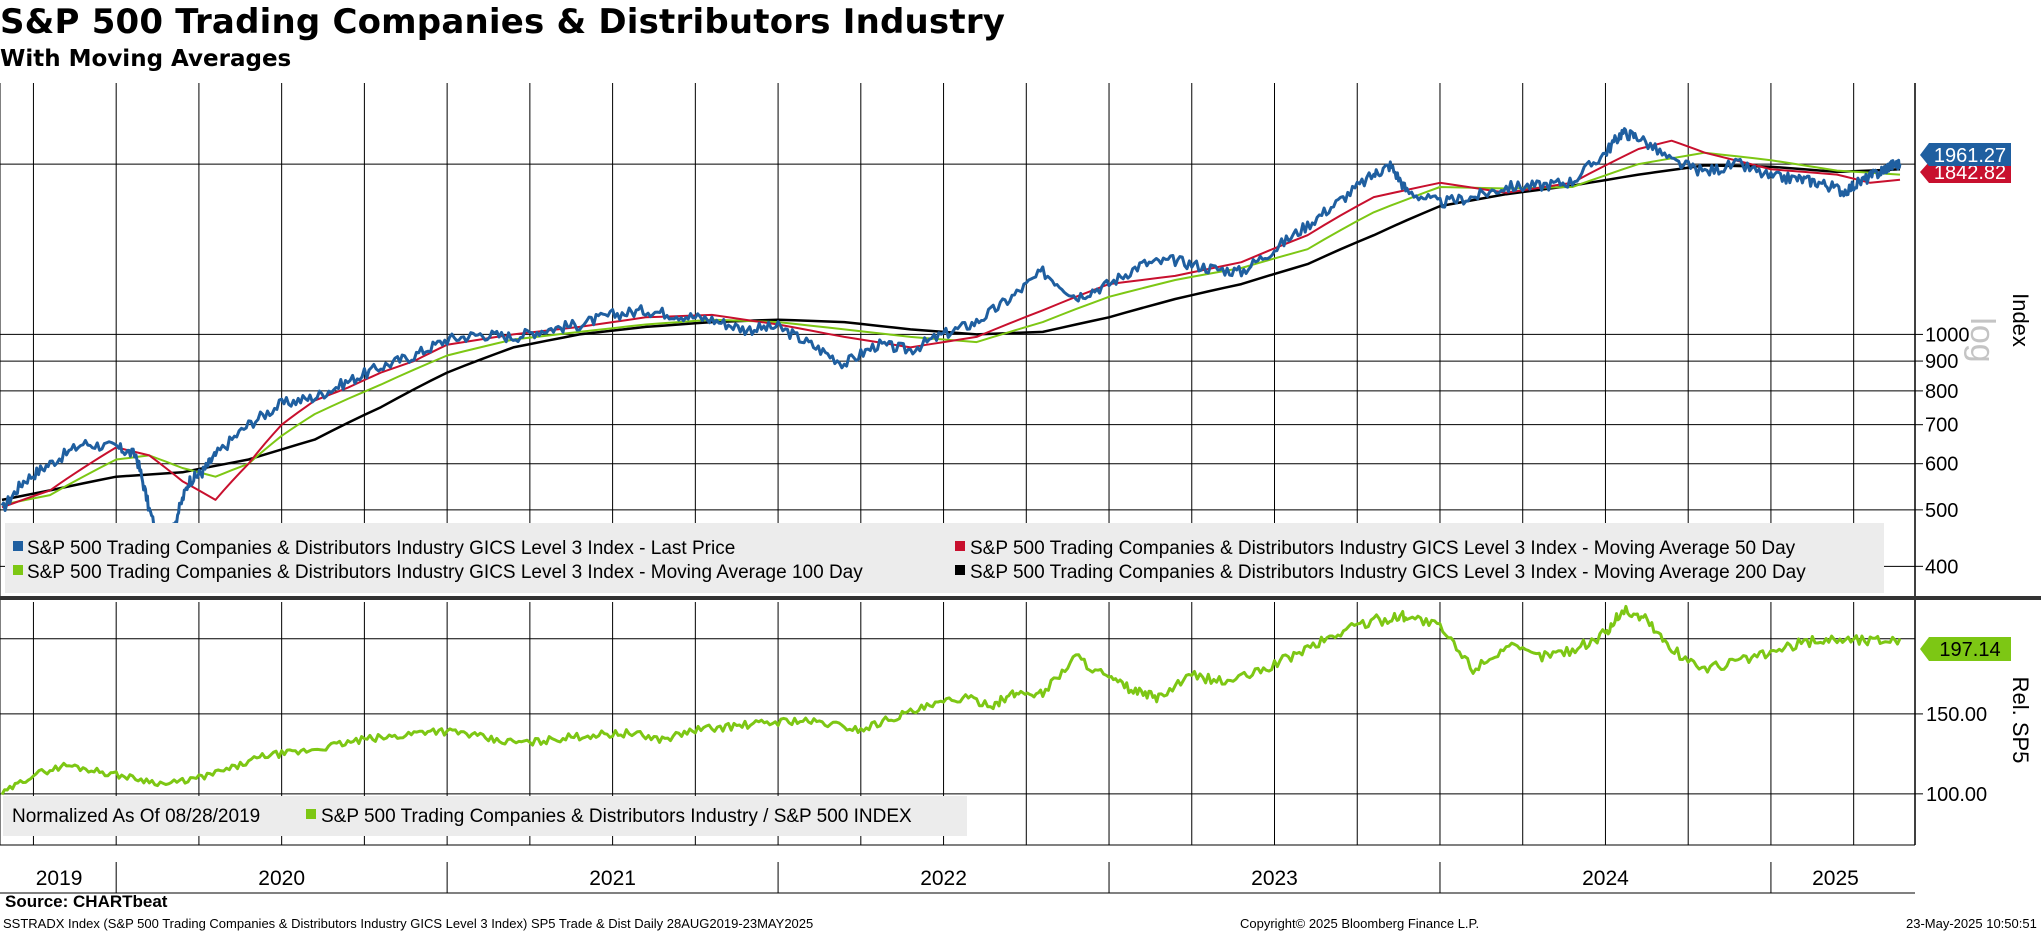 The width and height of the screenshot is (2041, 932). I want to click on bottom-y-ticks: 100.00 150.00, so click(1951, 755).